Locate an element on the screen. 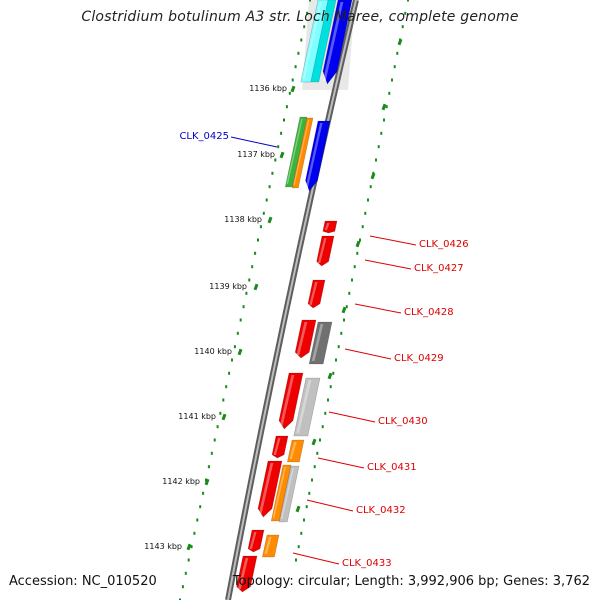  gene-feature-clk0432-gray is located at coordinates (289, 494).